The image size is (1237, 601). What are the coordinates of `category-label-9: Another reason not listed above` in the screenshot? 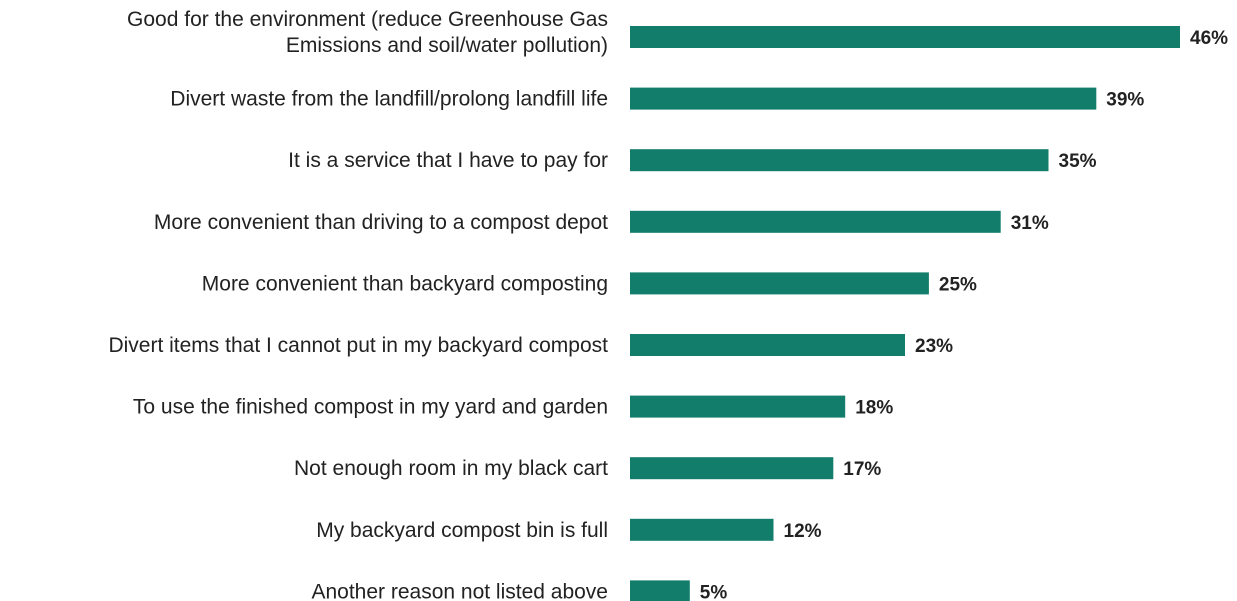 It's located at (459, 590).